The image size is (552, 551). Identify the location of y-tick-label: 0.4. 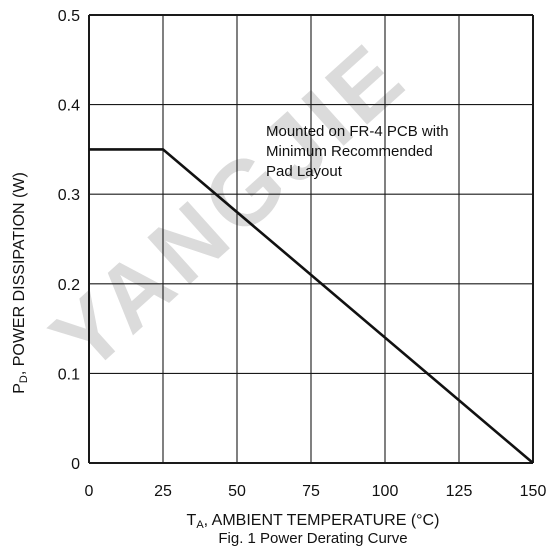
(69, 106).